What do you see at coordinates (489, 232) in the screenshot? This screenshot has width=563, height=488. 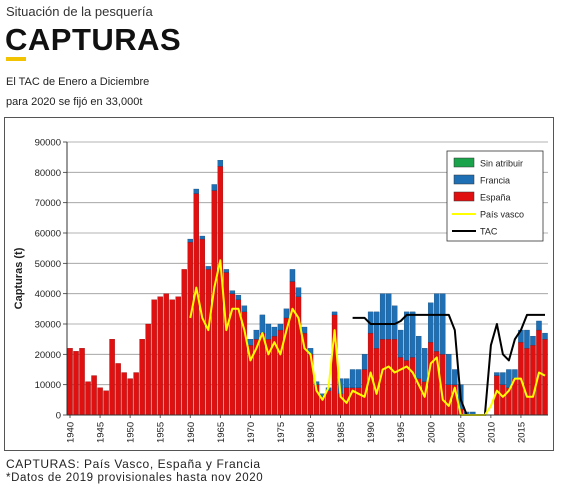 I see `legend-label: TAC` at bounding box center [489, 232].